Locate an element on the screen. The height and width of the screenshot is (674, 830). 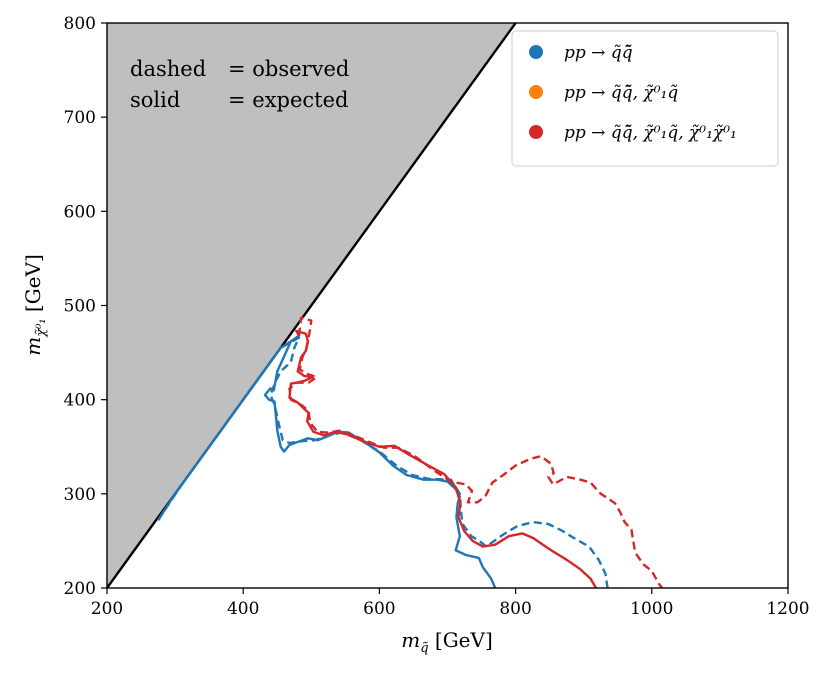
x-tick-label: 600 is located at coordinates (379, 609).